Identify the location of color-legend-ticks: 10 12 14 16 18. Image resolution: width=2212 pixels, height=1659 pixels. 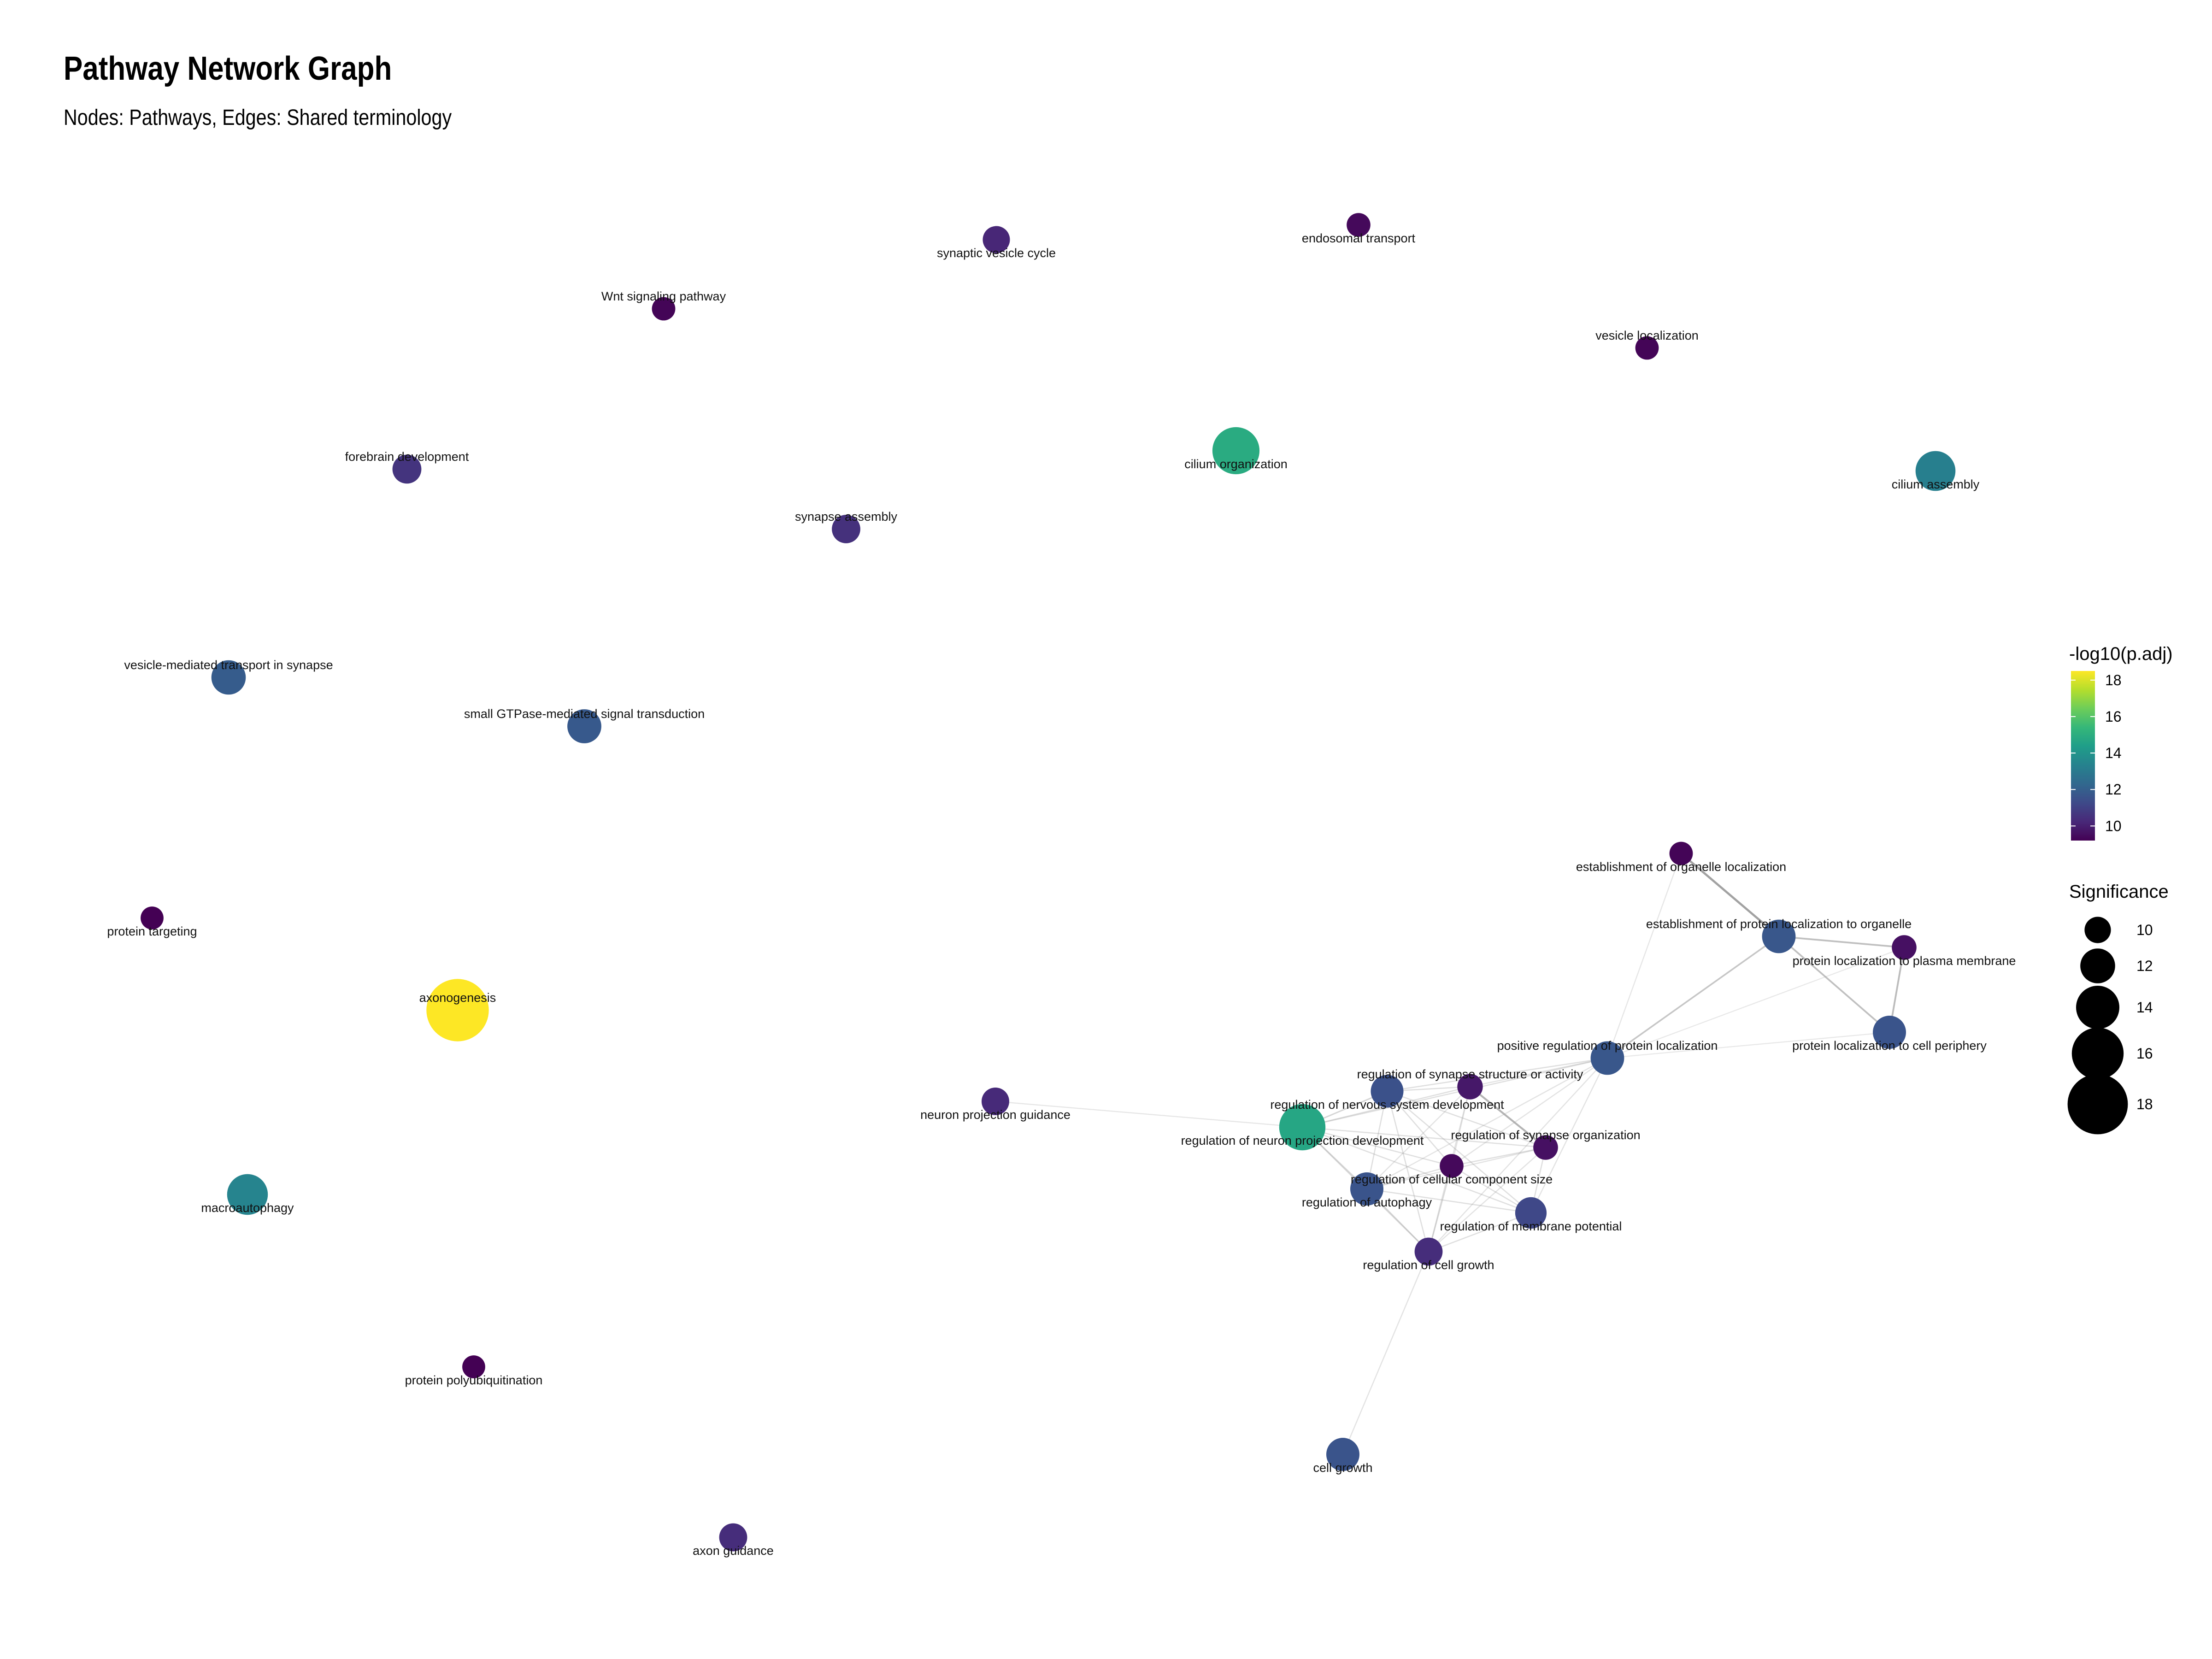
(2096, 753).